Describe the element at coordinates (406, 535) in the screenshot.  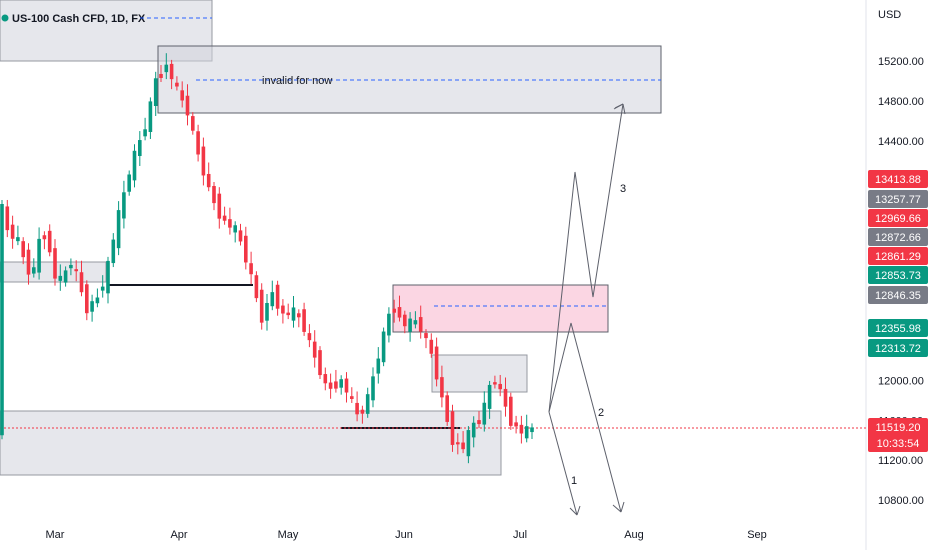
I see `time-axis: Mar Apr May Jun Jul Aug Sep` at that location.